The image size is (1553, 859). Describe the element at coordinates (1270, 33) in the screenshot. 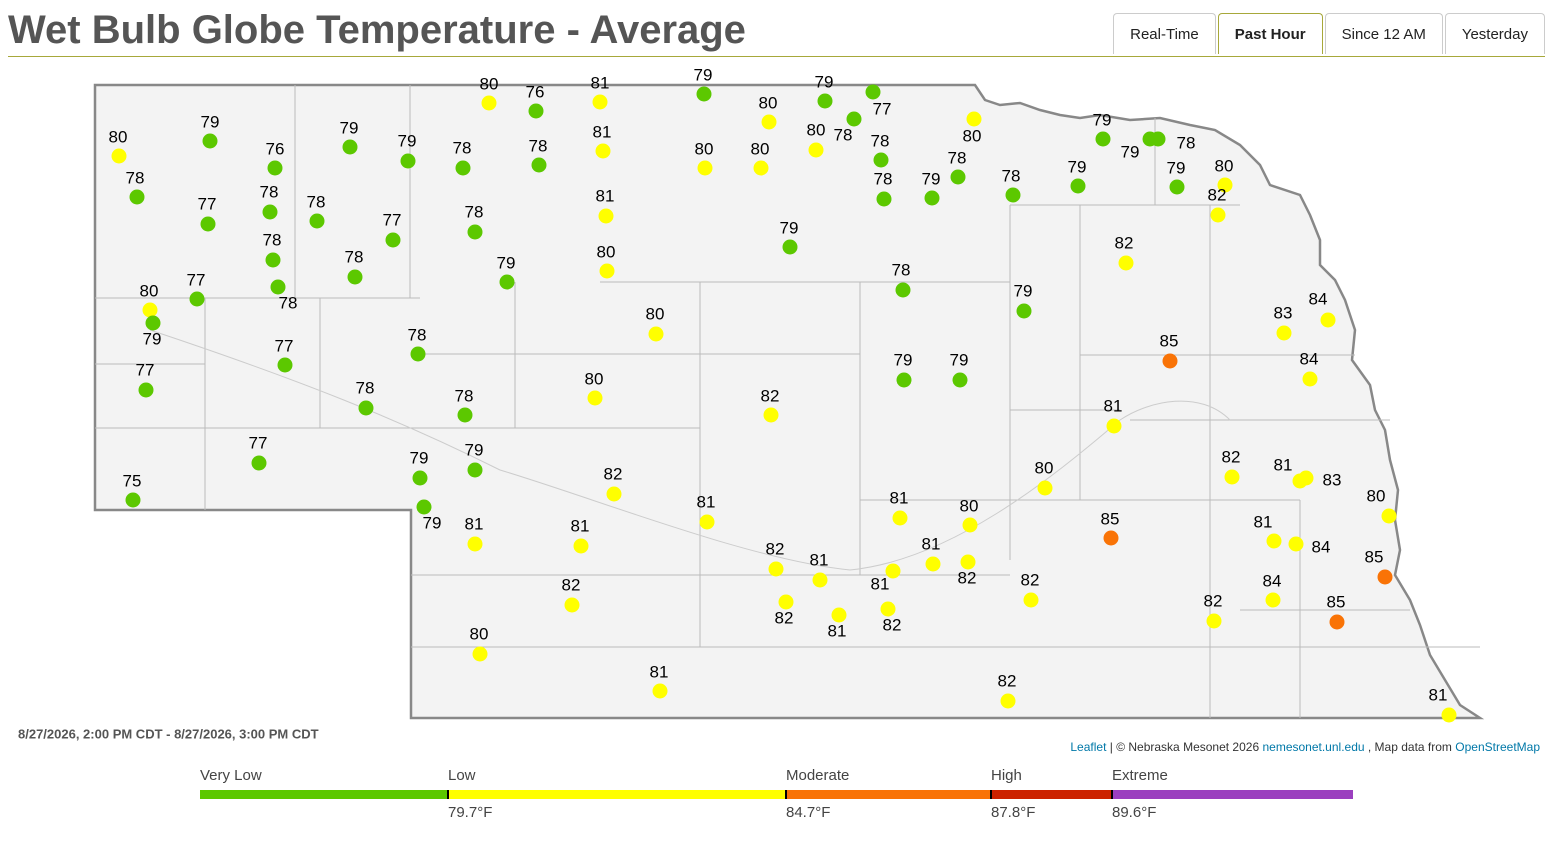

I see `tab: Past Hour` at that location.